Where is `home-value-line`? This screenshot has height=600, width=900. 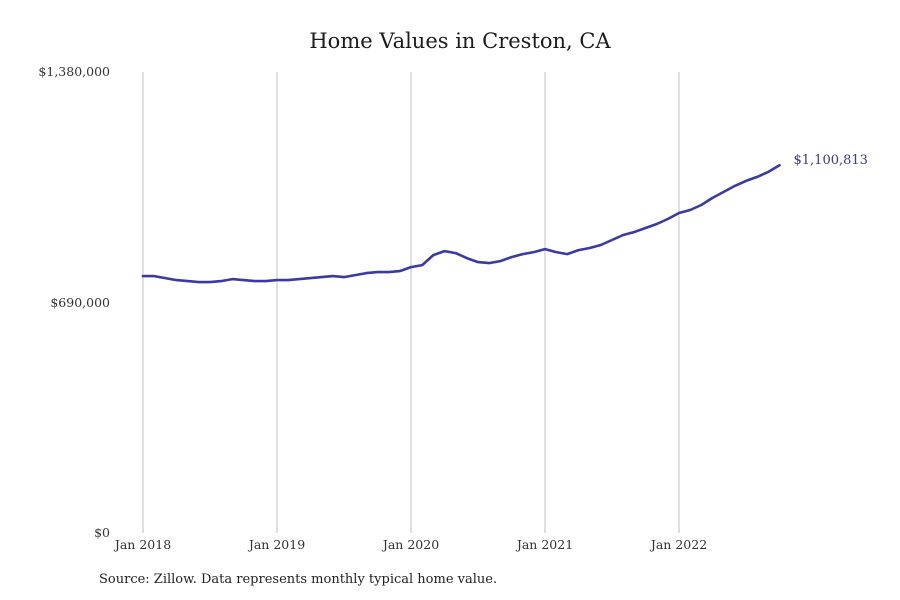
home-value-line is located at coordinates (461, 224).